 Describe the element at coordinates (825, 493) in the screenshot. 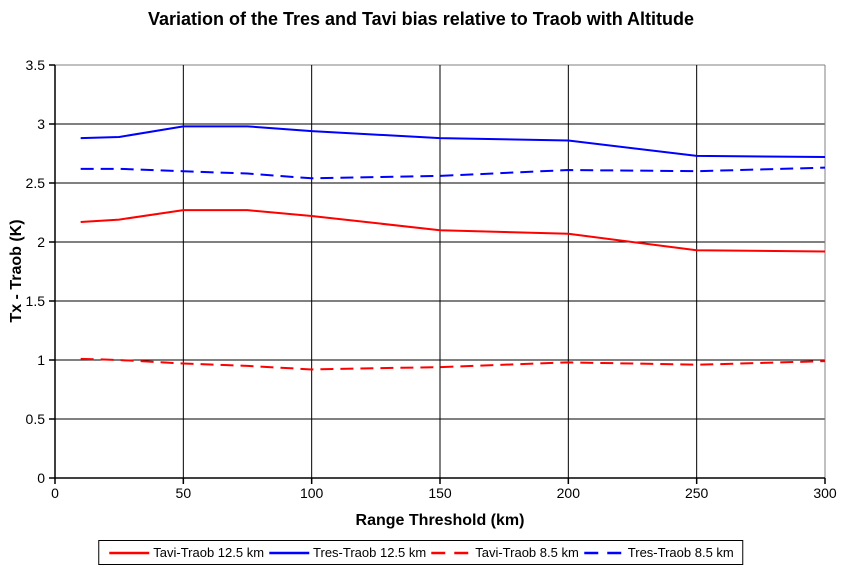

I see `x-tick-label: 300` at that location.